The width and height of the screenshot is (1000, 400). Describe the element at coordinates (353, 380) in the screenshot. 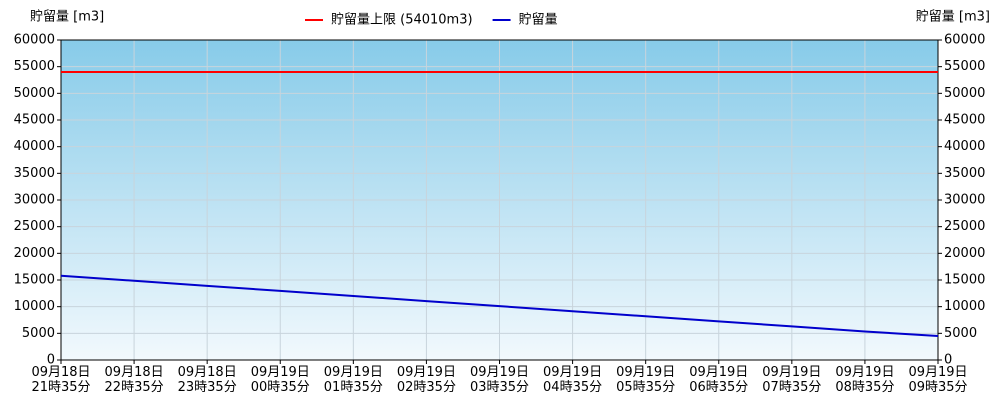

I see `x-tick-label: 09月19日 01時35分` at that location.